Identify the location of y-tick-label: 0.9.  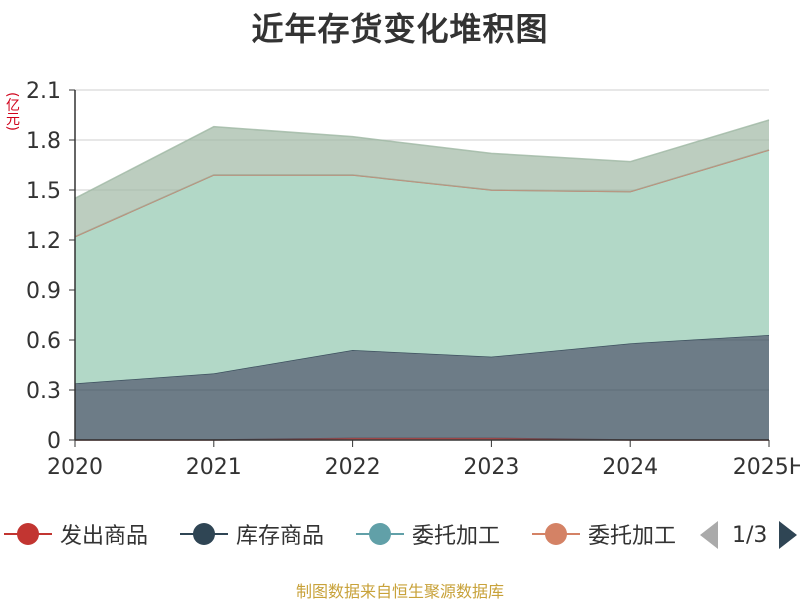
(43, 291).